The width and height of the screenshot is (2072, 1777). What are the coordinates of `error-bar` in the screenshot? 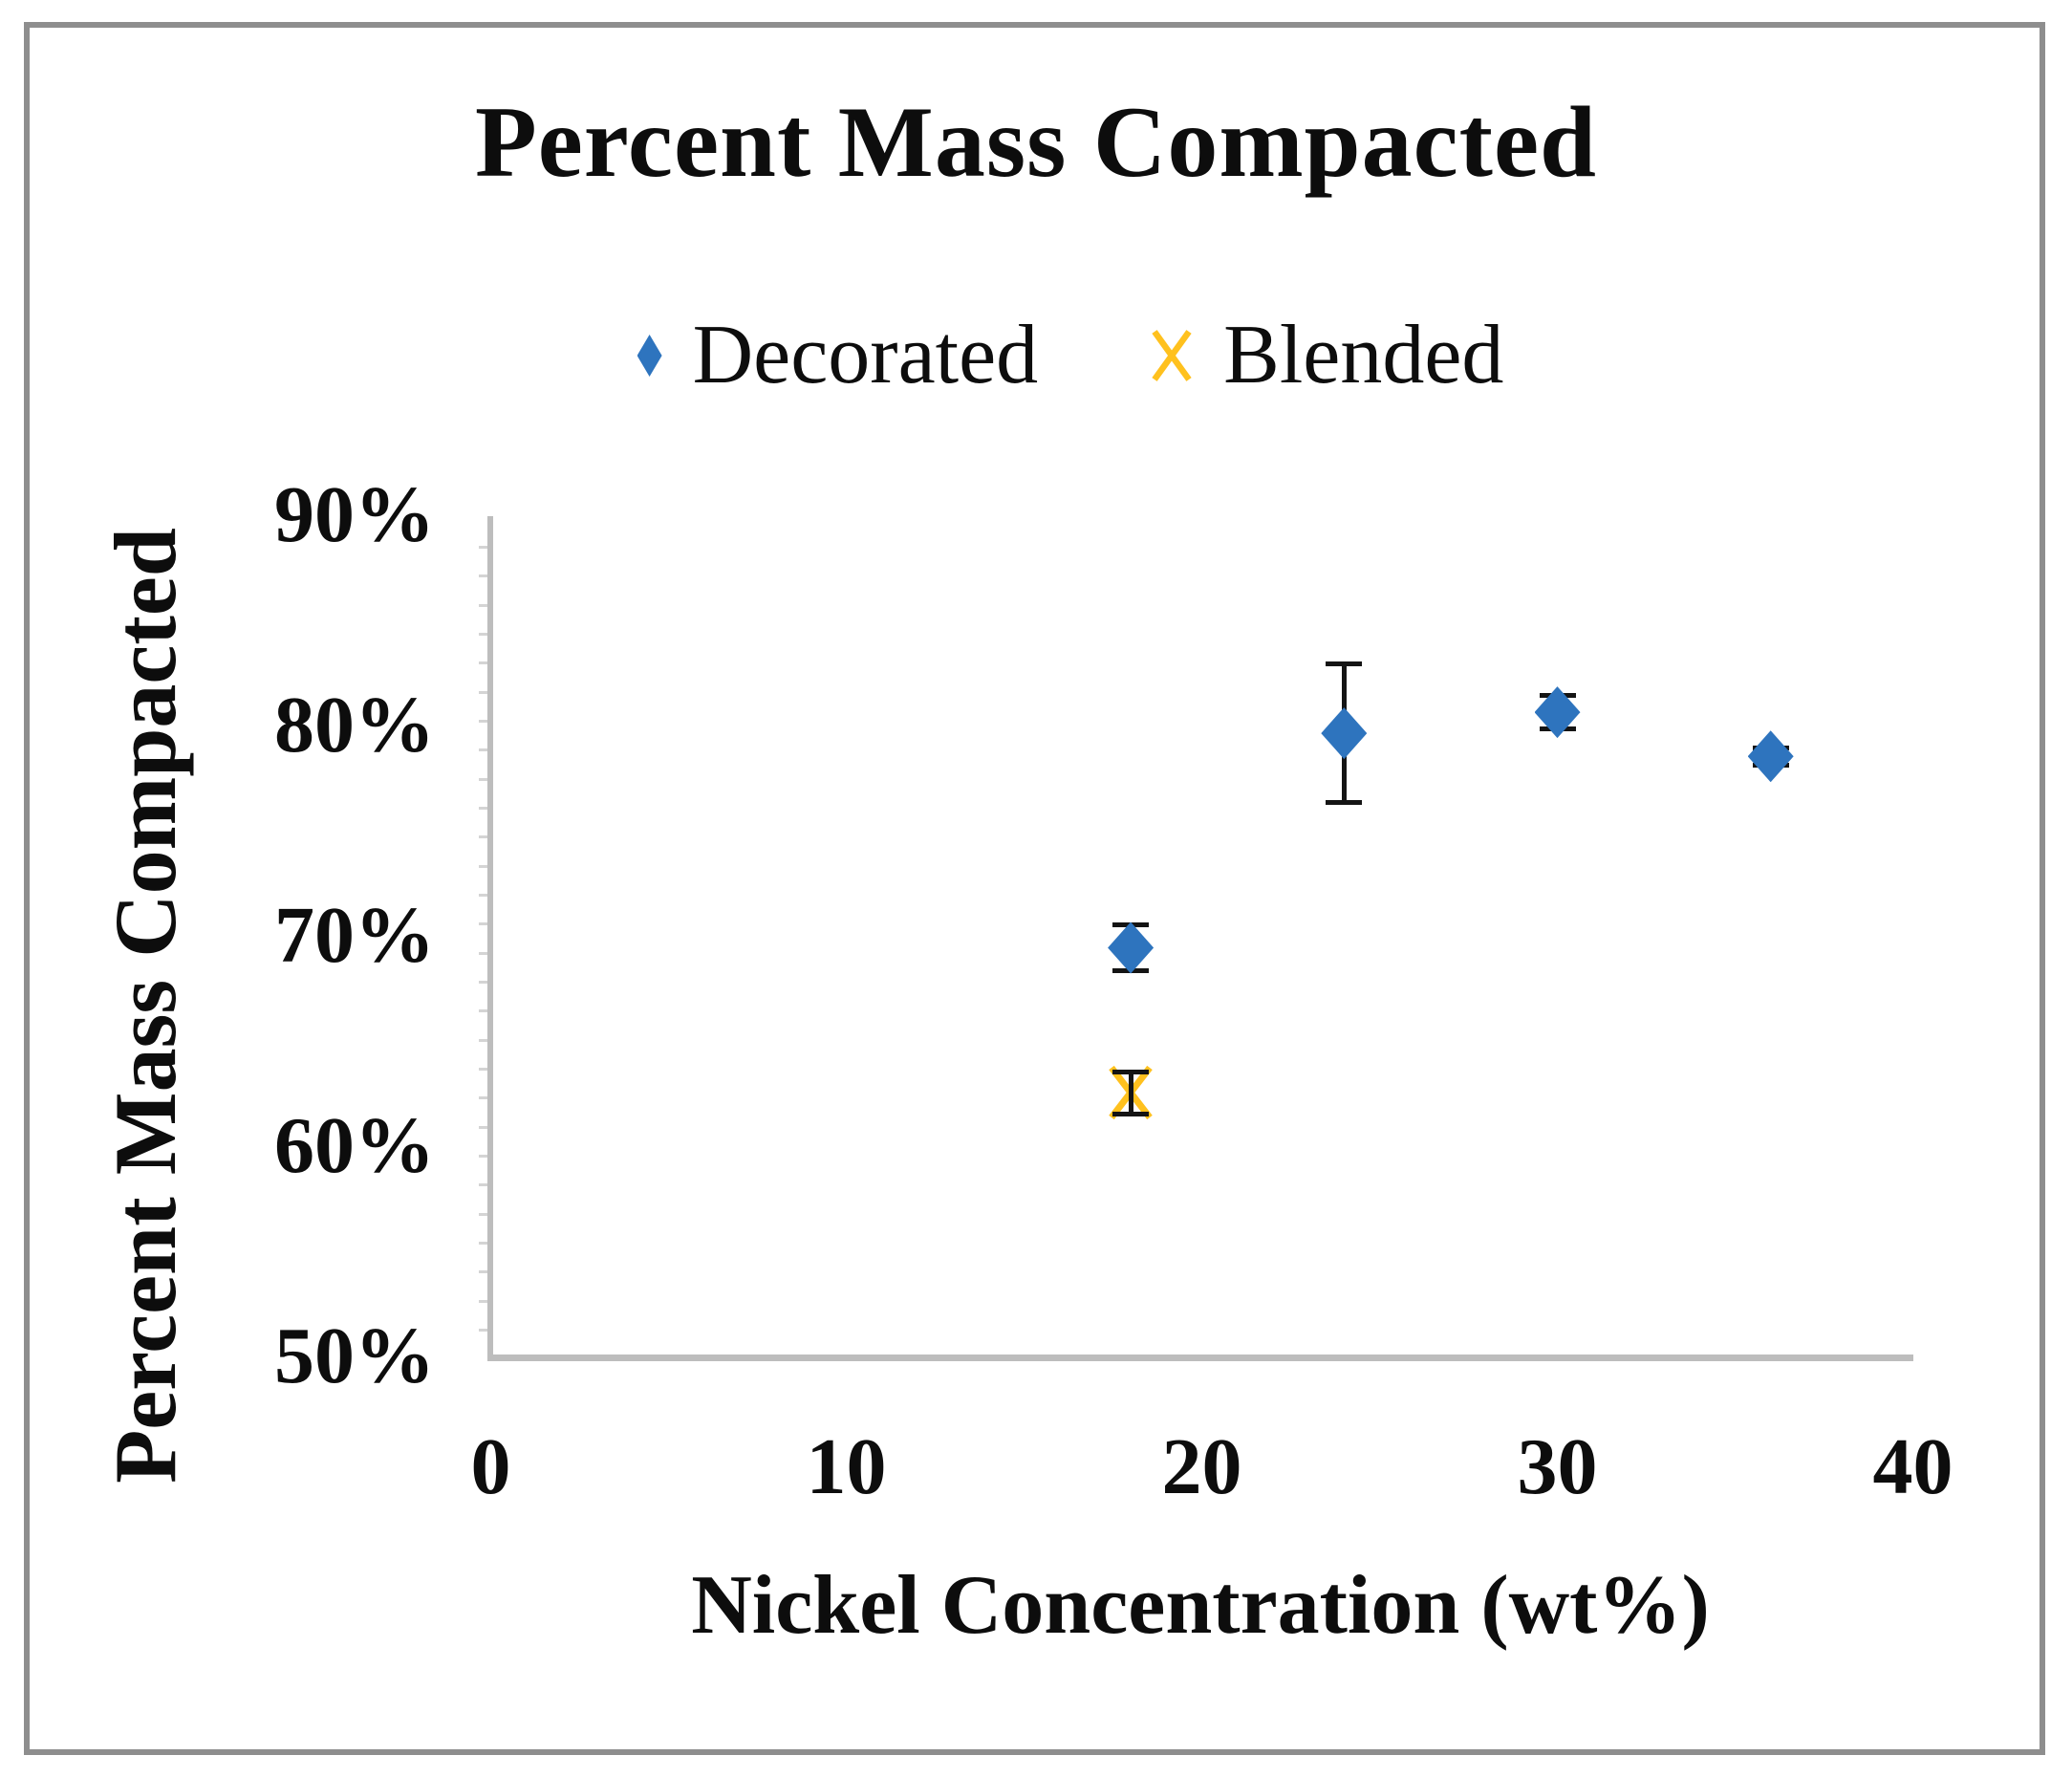 It's located at (1130, 1093).